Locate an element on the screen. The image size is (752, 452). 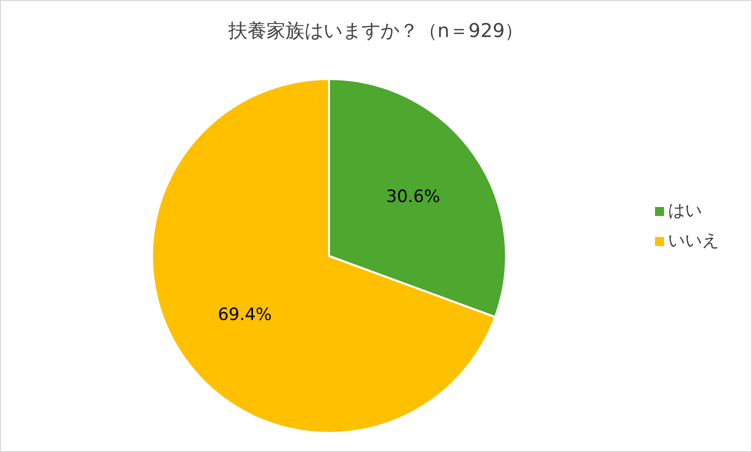
chart-title: 扶養家族はいますか？（n＝929） is located at coordinates (376, 31).